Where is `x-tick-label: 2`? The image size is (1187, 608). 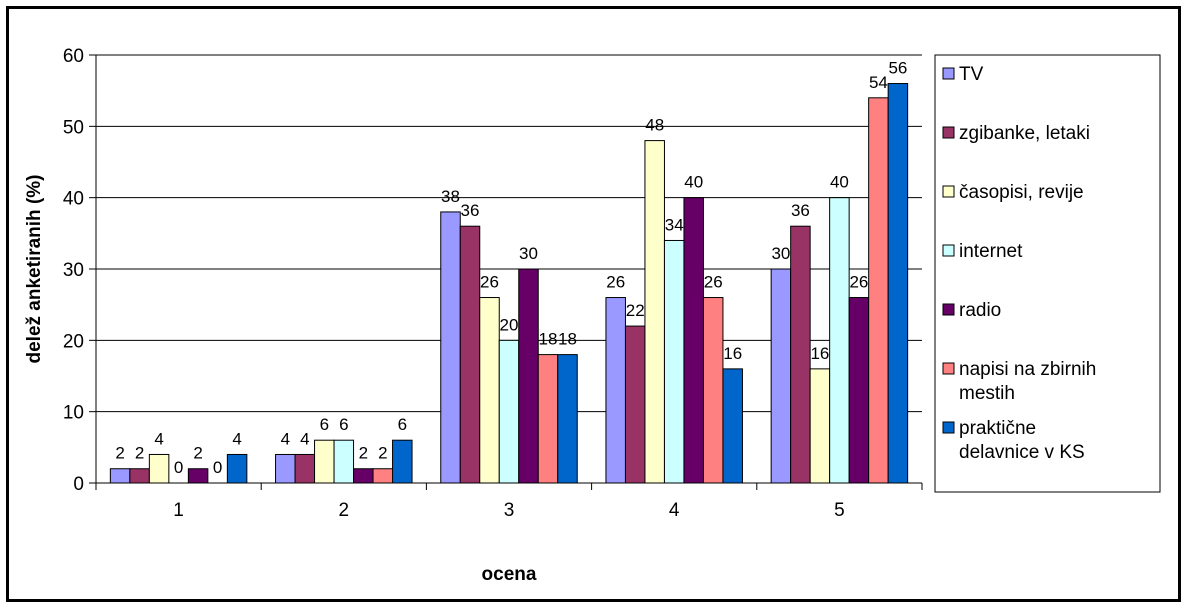
x-tick-label: 2 is located at coordinates (344, 510).